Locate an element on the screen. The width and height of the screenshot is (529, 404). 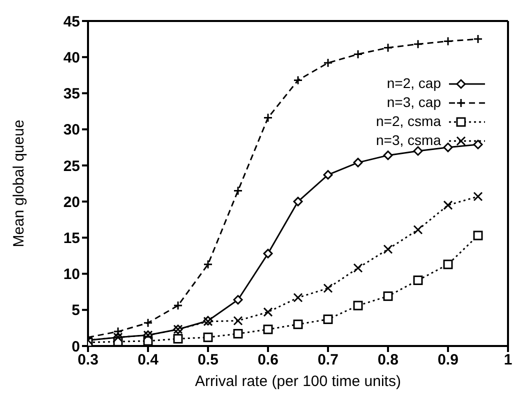
x-tick-label: 0.5 is located at coordinates (208, 360).